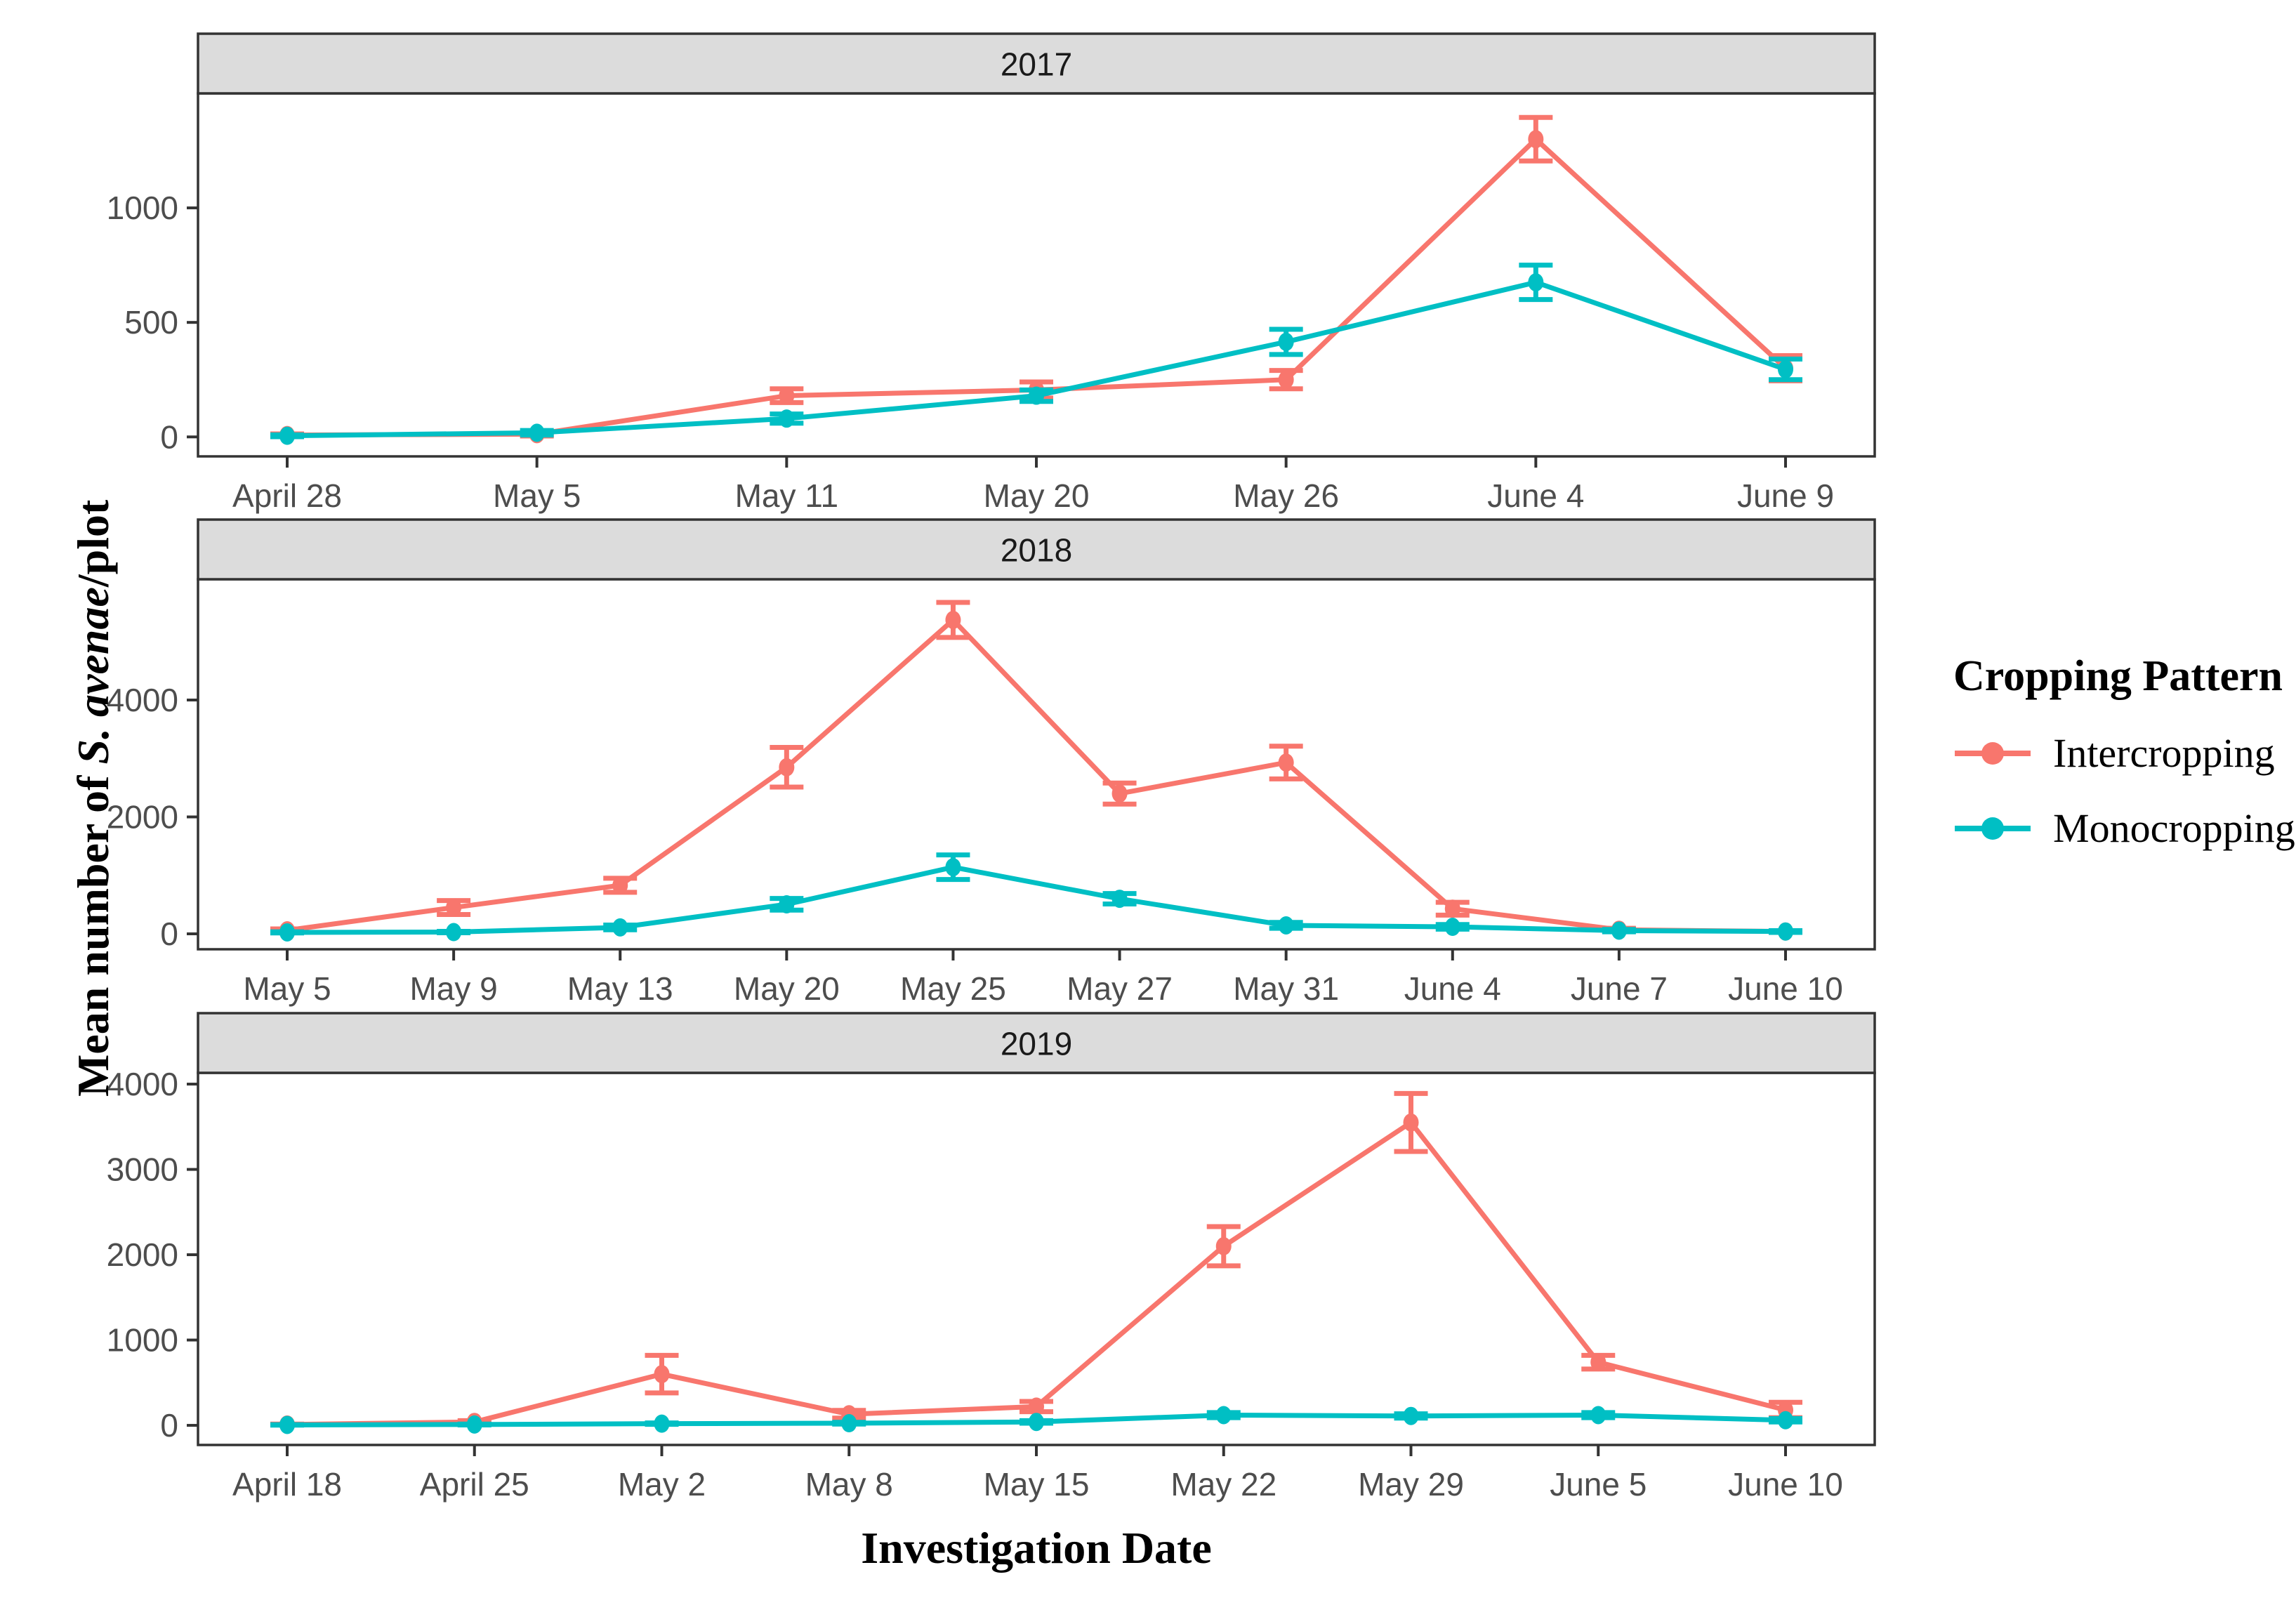 This screenshot has width=2296, height=1624. I want to click on x-tick-label: May 26, so click(1286, 495).